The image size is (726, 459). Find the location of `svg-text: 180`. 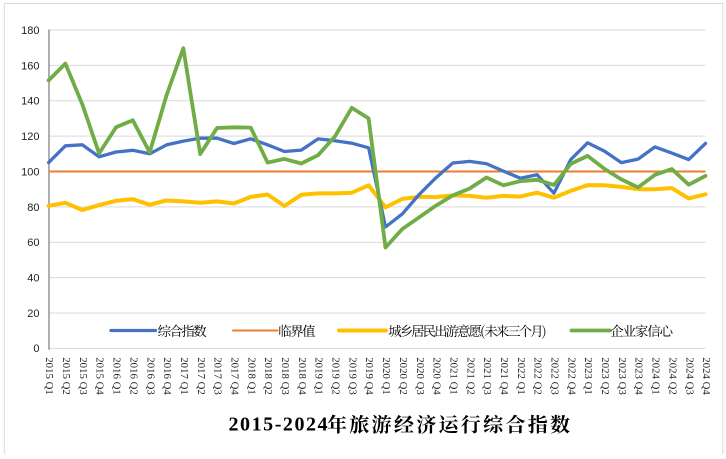

svg-text: 180 is located at coordinates (30, 31).